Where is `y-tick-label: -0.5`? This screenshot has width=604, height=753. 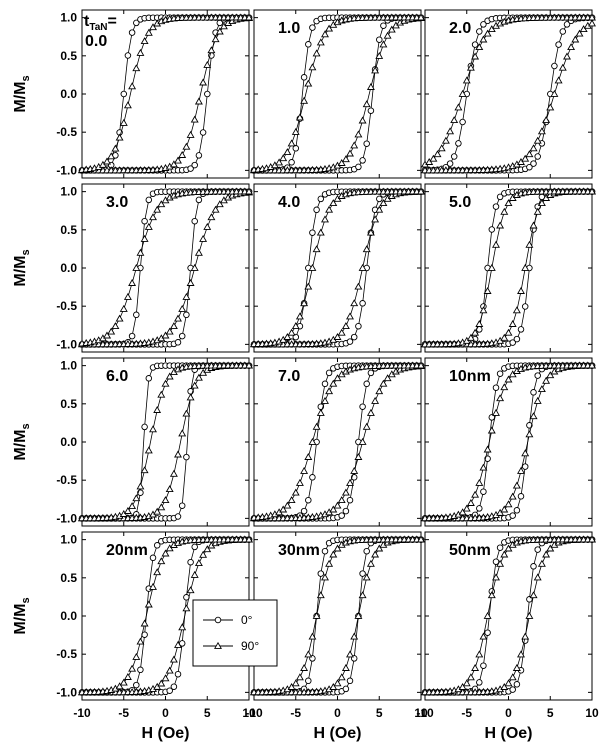 y-tick-label: -0.5 is located at coordinates (66, 132).